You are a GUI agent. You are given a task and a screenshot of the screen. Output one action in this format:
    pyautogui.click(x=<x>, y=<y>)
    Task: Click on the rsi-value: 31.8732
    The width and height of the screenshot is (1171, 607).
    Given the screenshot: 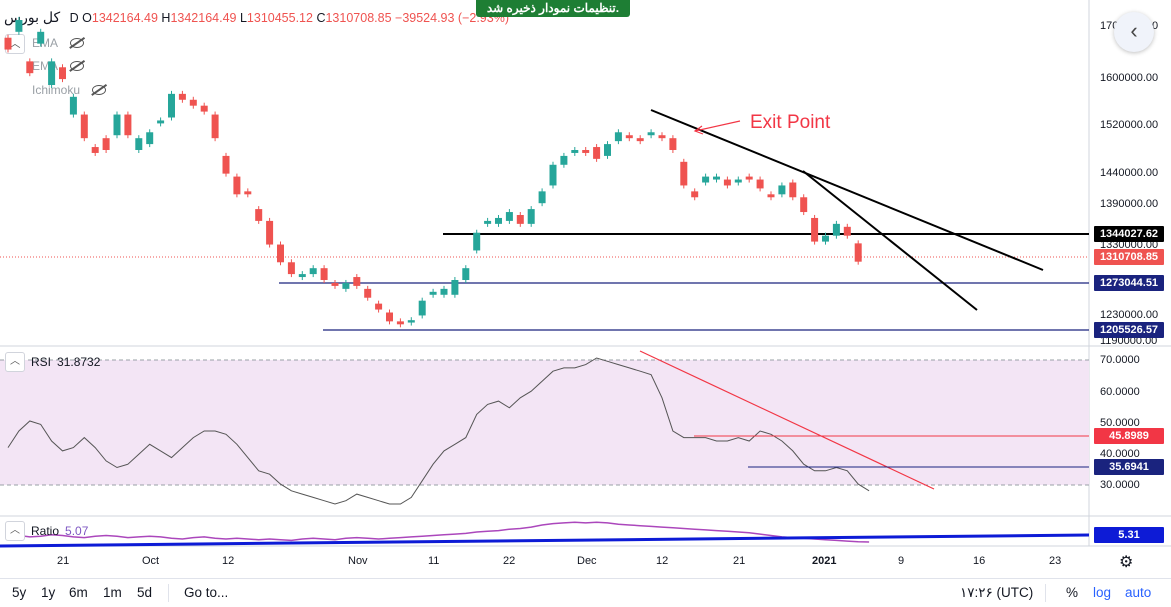 What is the action you would take?
    pyautogui.click(x=79, y=362)
    